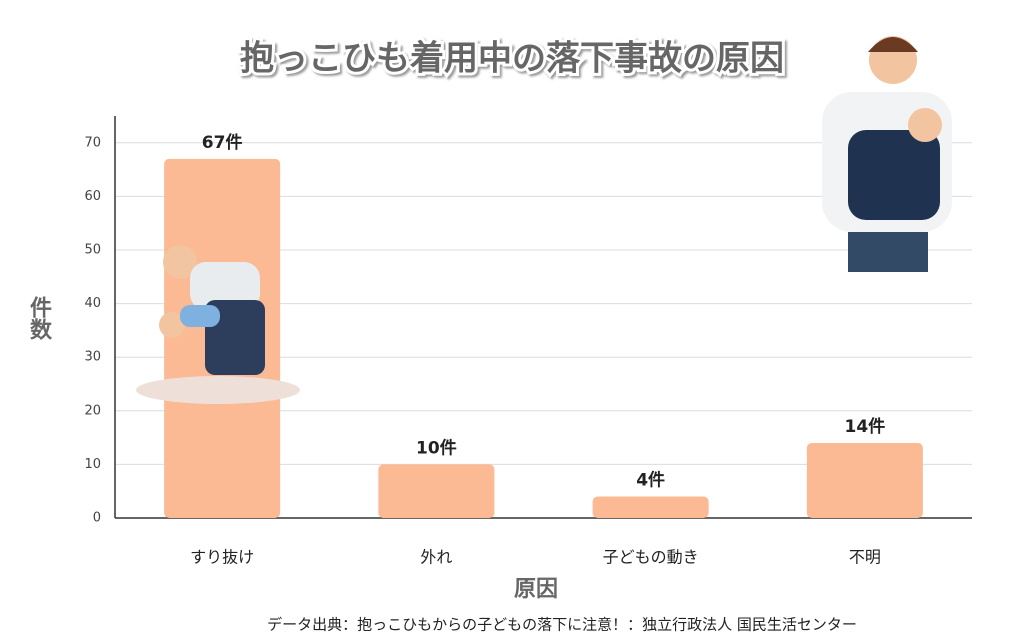  Describe the element at coordinates (97, 518) in the screenshot. I see `y-tick-label: 0` at that location.